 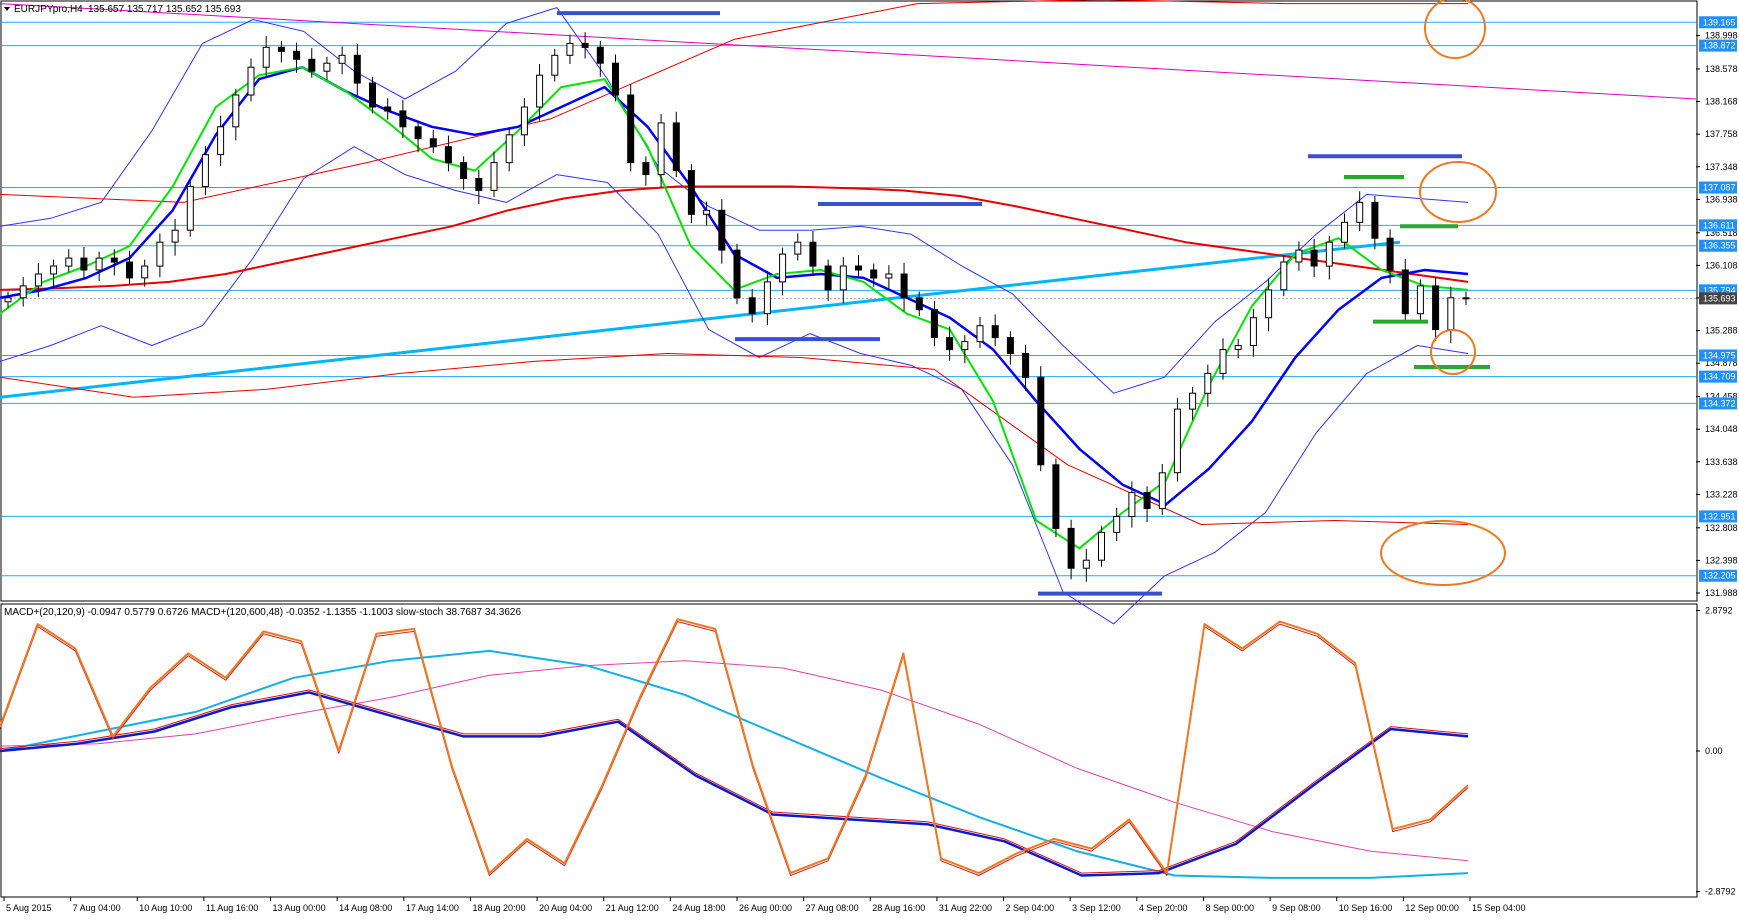 What do you see at coordinates (832, 908) in the screenshot?
I see `time-tick-label: 27 Aug 08:00` at bounding box center [832, 908].